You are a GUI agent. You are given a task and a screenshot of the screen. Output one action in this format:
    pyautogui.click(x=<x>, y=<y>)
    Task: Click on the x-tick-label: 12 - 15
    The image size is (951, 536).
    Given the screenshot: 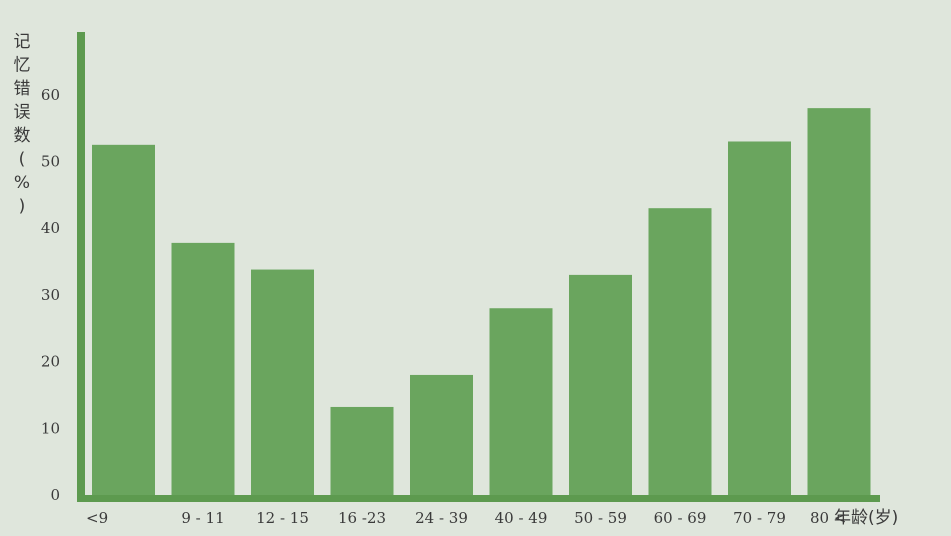 What is the action you would take?
    pyautogui.click(x=282, y=518)
    